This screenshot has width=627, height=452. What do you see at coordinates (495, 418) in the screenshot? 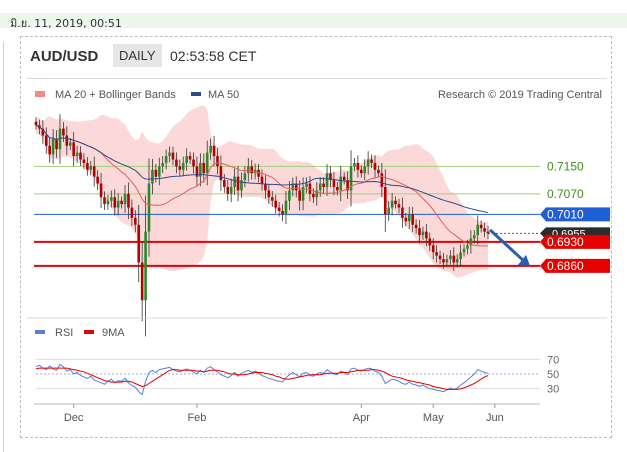
I see `x-tick-label: Jun` at bounding box center [495, 418].